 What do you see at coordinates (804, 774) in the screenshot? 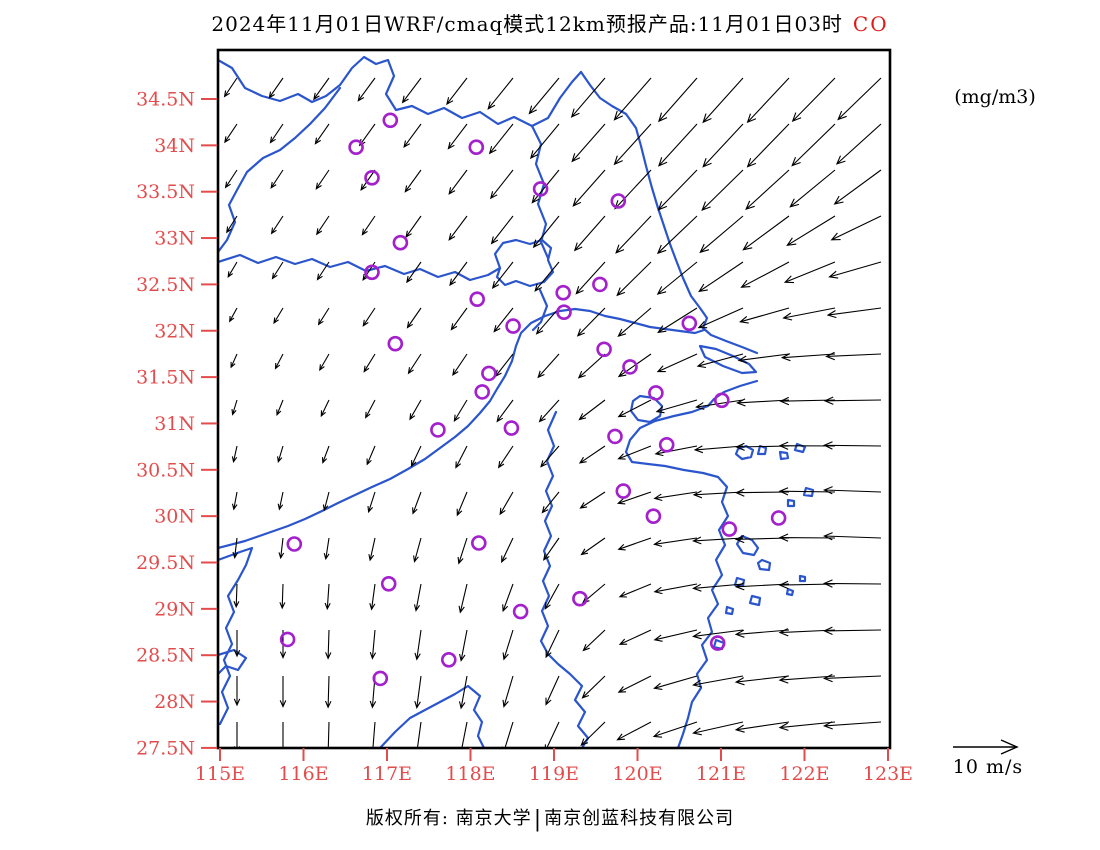
I see `lon-tick-label: 122E` at bounding box center [804, 774].